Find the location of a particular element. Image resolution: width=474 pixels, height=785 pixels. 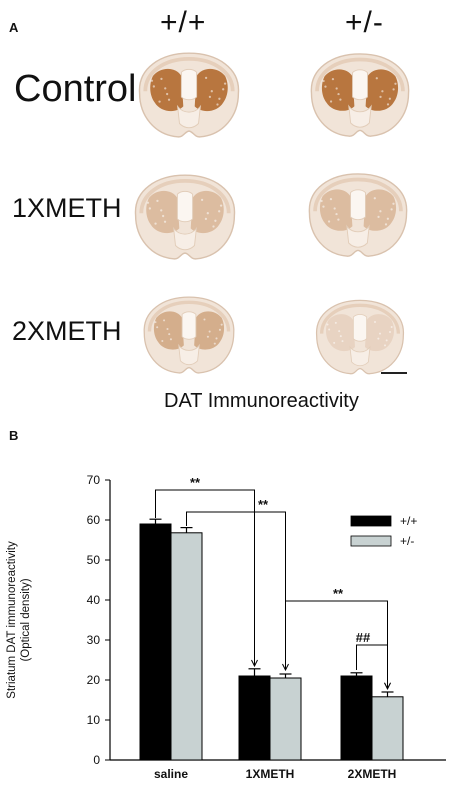

brain-slice-2xmeth-wt is located at coordinates (189, 335).